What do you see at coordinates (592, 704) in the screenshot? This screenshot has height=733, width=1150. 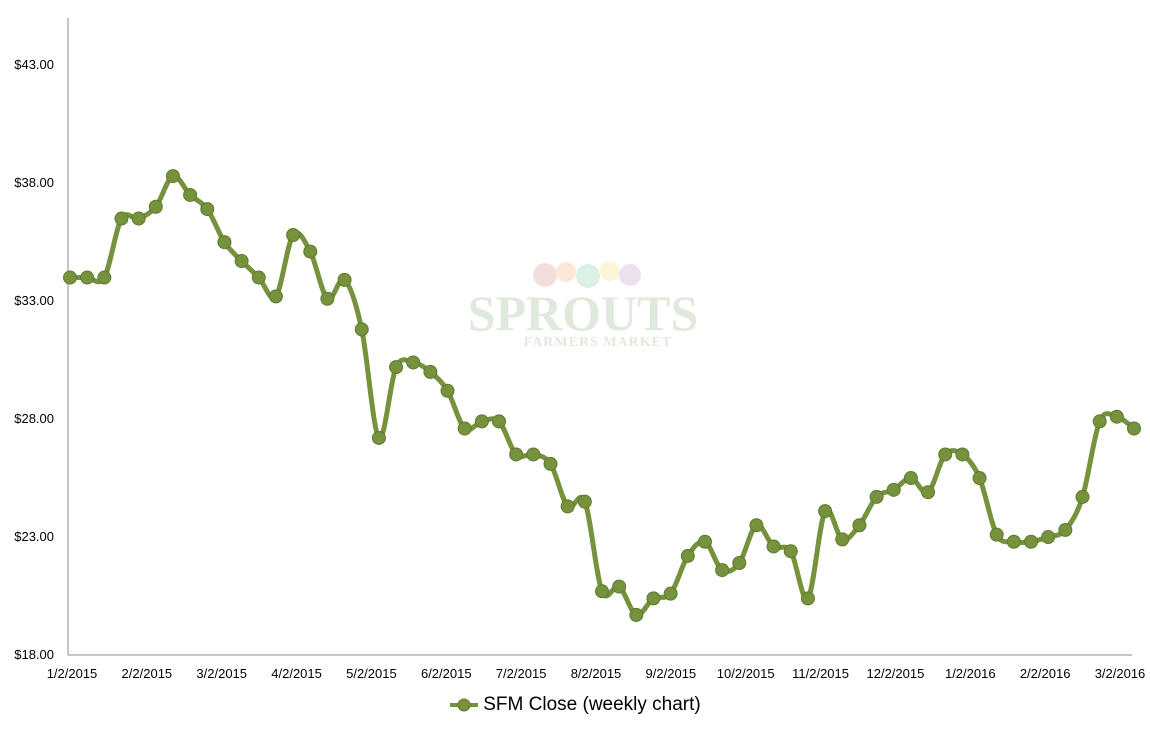 I see `legend-label: SFM Close (weekly chart)` at bounding box center [592, 704].